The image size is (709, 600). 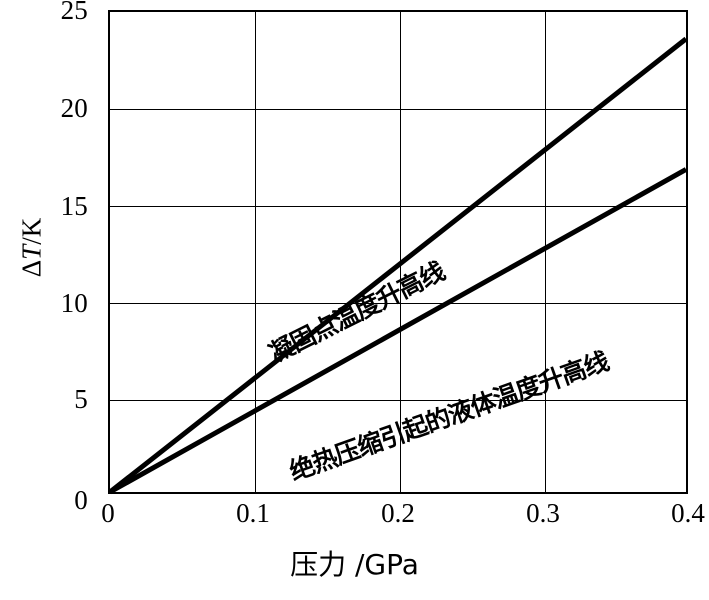 I want to click on y-tick-label-15: 15, so click(x=74, y=206).